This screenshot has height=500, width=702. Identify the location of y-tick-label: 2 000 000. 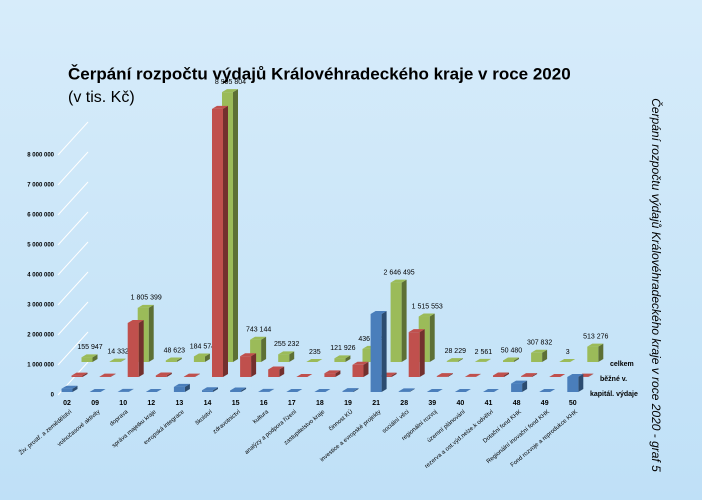
(40, 336).